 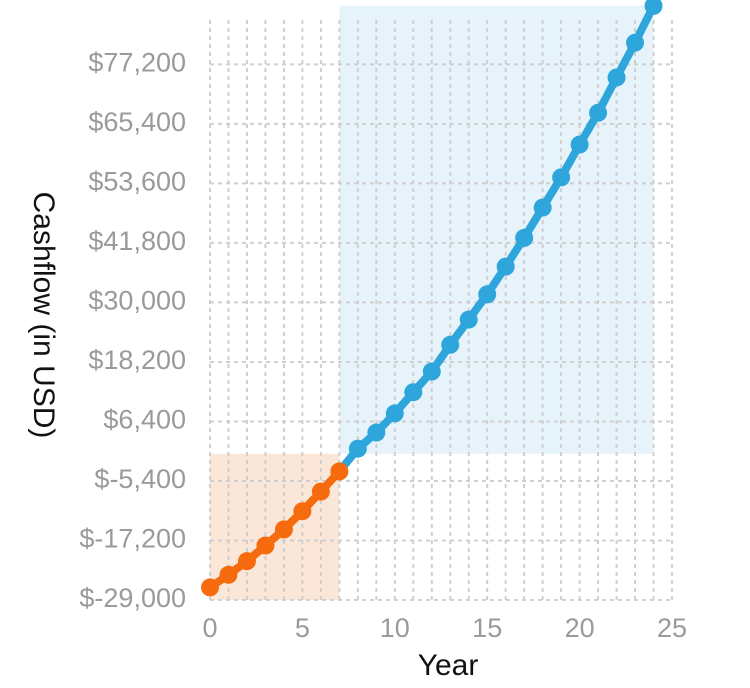 What do you see at coordinates (672, 628) in the screenshot?
I see `x-tick-label: 25` at bounding box center [672, 628].